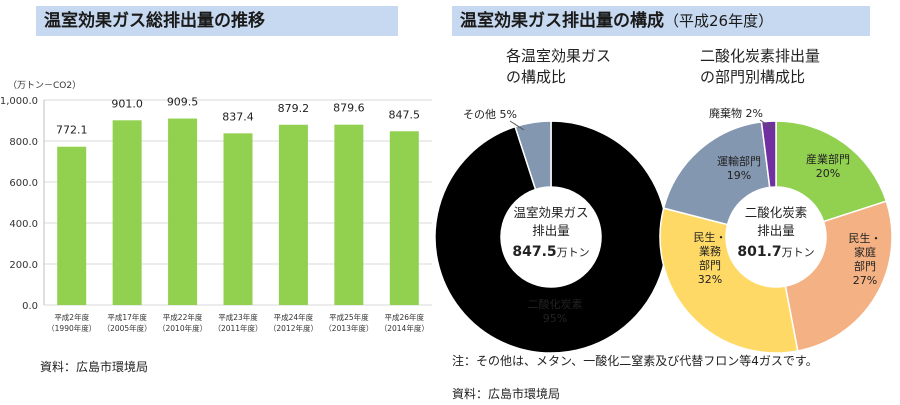  What do you see at coordinates (490, 114) in the screenshot?
I see `slice-label-other: その他 5%` at bounding box center [490, 114].